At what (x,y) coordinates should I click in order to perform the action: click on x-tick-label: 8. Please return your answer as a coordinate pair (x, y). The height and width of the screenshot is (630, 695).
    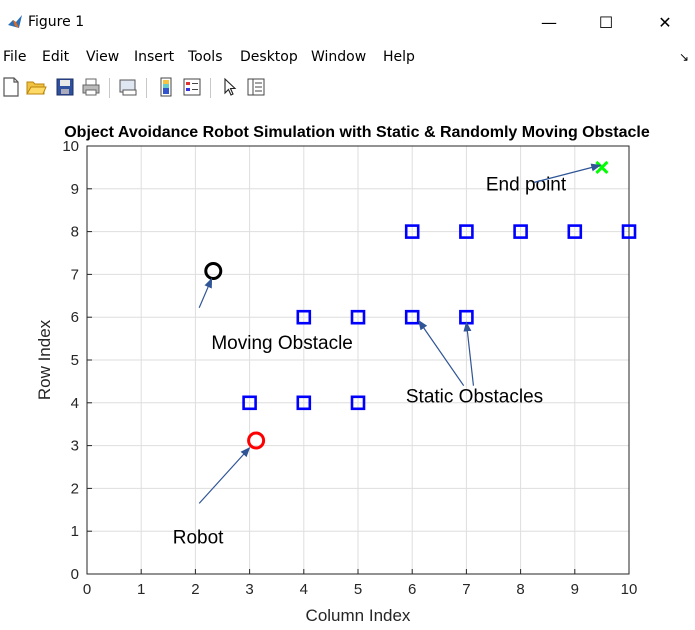
    Looking at the image, I should click on (520, 589).